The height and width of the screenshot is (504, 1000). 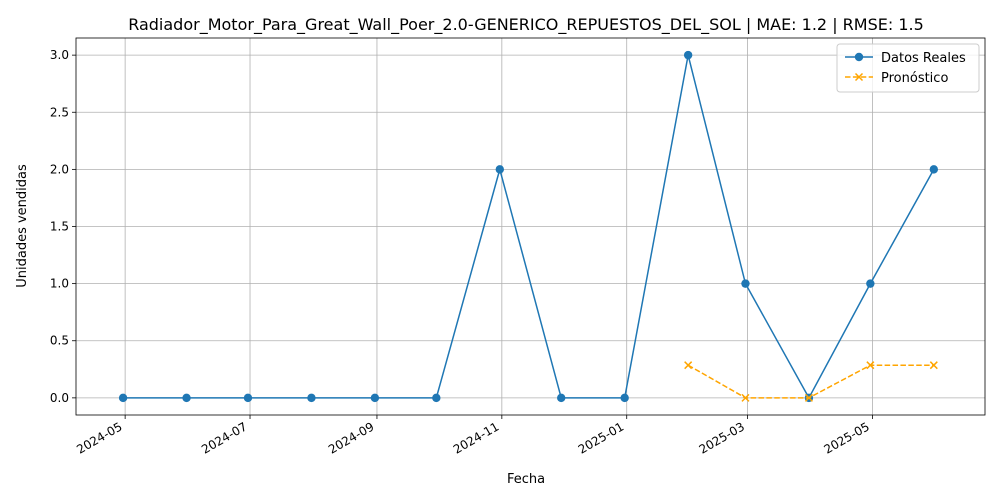 I want to click on y-tick-label: 0.5, so click(x=59, y=341).